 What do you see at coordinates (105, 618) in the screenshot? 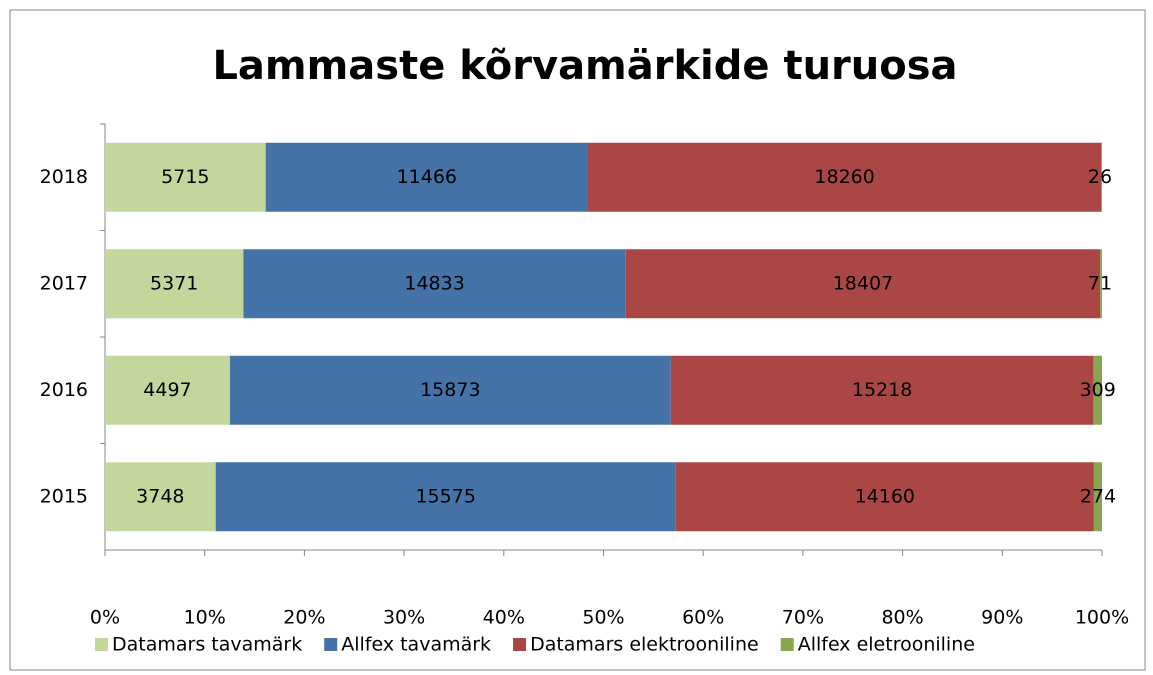
I see `x-tick-label: 0%` at bounding box center [105, 618].